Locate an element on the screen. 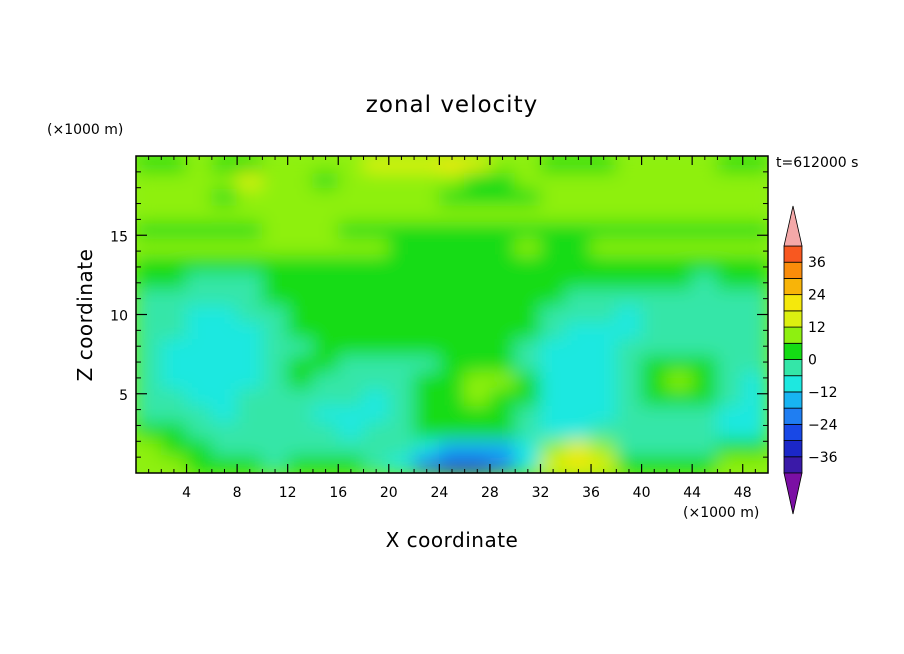 This screenshot has width=904, height=654. y-tick-label: 10 is located at coordinates (119, 317).